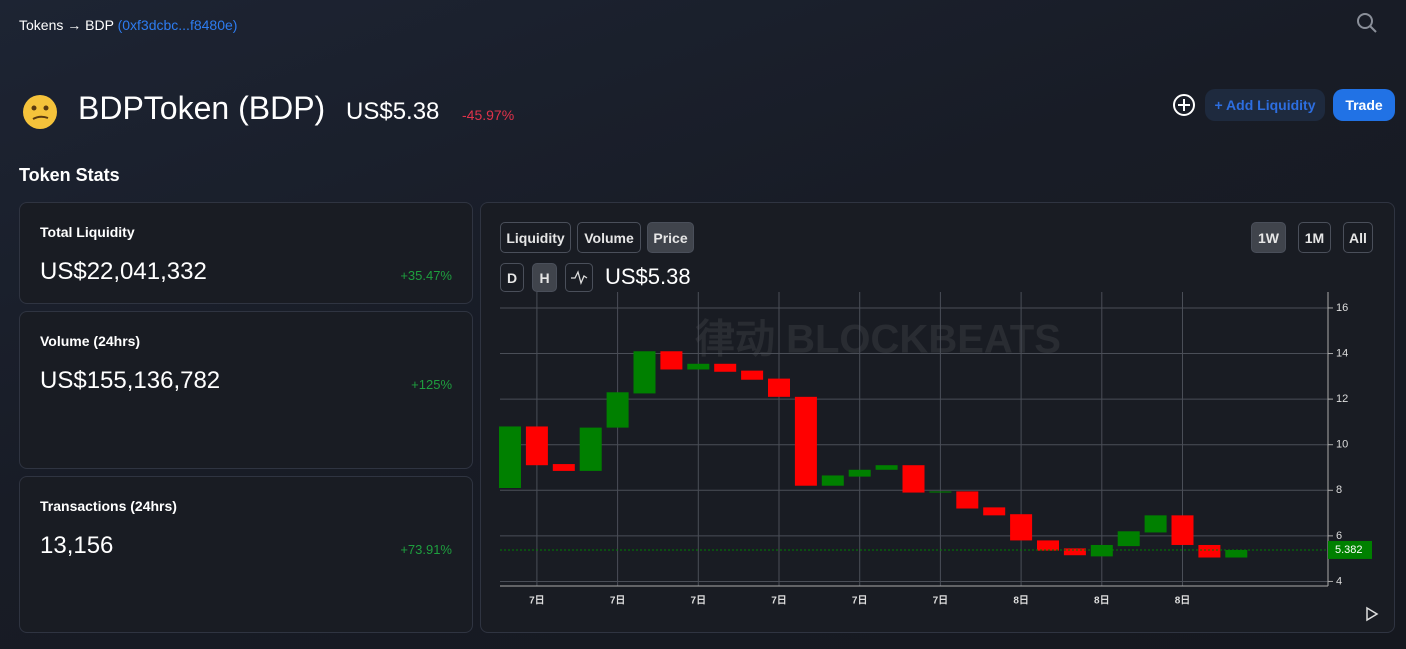 The image size is (1406, 649). I want to click on token-price: US$5.38, so click(393, 111).